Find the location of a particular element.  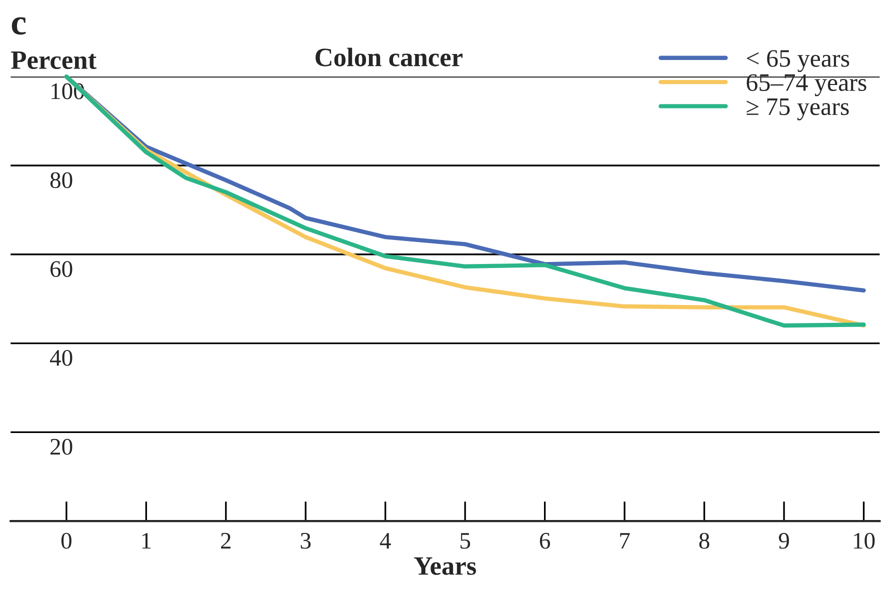

legend-label: 65–74 years is located at coordinates (806, 85).